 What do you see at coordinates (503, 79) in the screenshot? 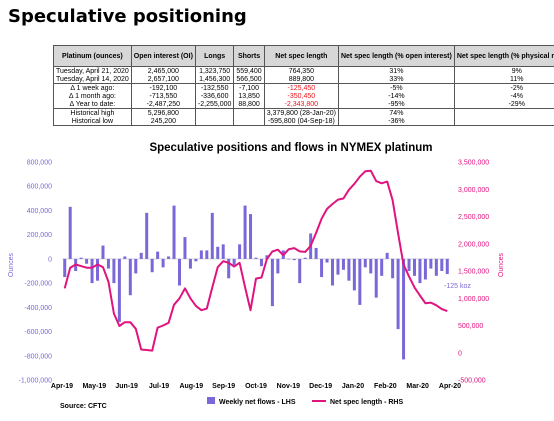
I see `table-cell: 11%` at bounding box center [503, 79].